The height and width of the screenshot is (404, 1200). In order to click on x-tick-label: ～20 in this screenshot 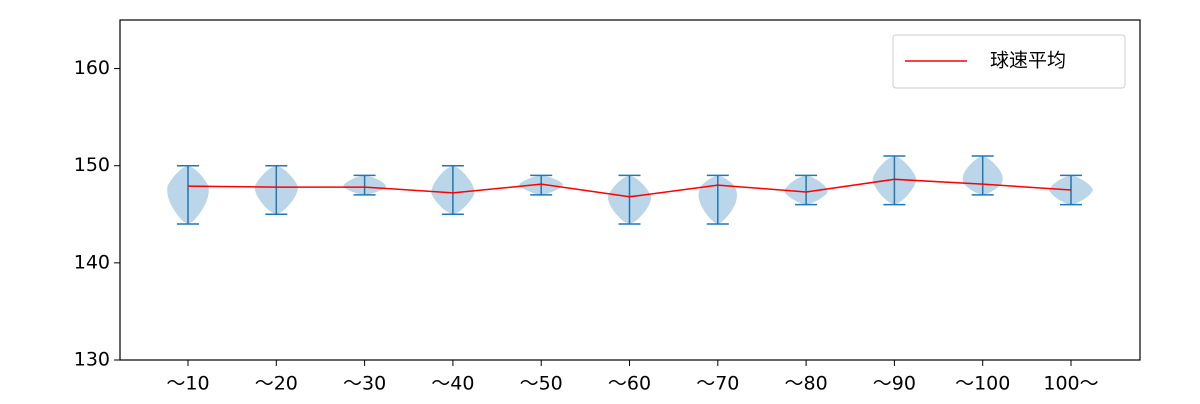, I will do `click(276, 384)`.